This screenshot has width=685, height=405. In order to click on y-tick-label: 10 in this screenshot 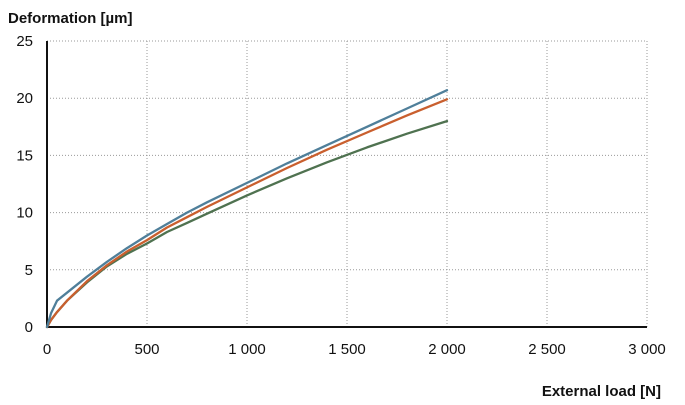, I will do `click(24, 213)`.